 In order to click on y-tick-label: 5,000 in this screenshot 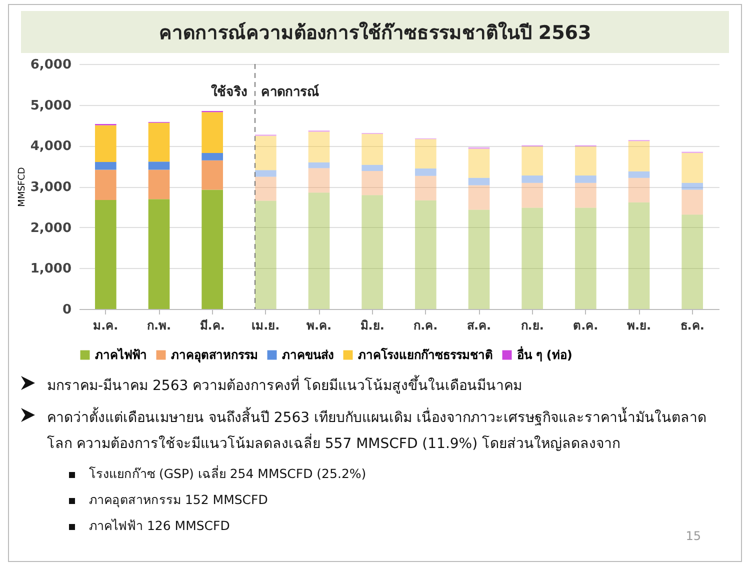, I will do `click(51, 106)`.